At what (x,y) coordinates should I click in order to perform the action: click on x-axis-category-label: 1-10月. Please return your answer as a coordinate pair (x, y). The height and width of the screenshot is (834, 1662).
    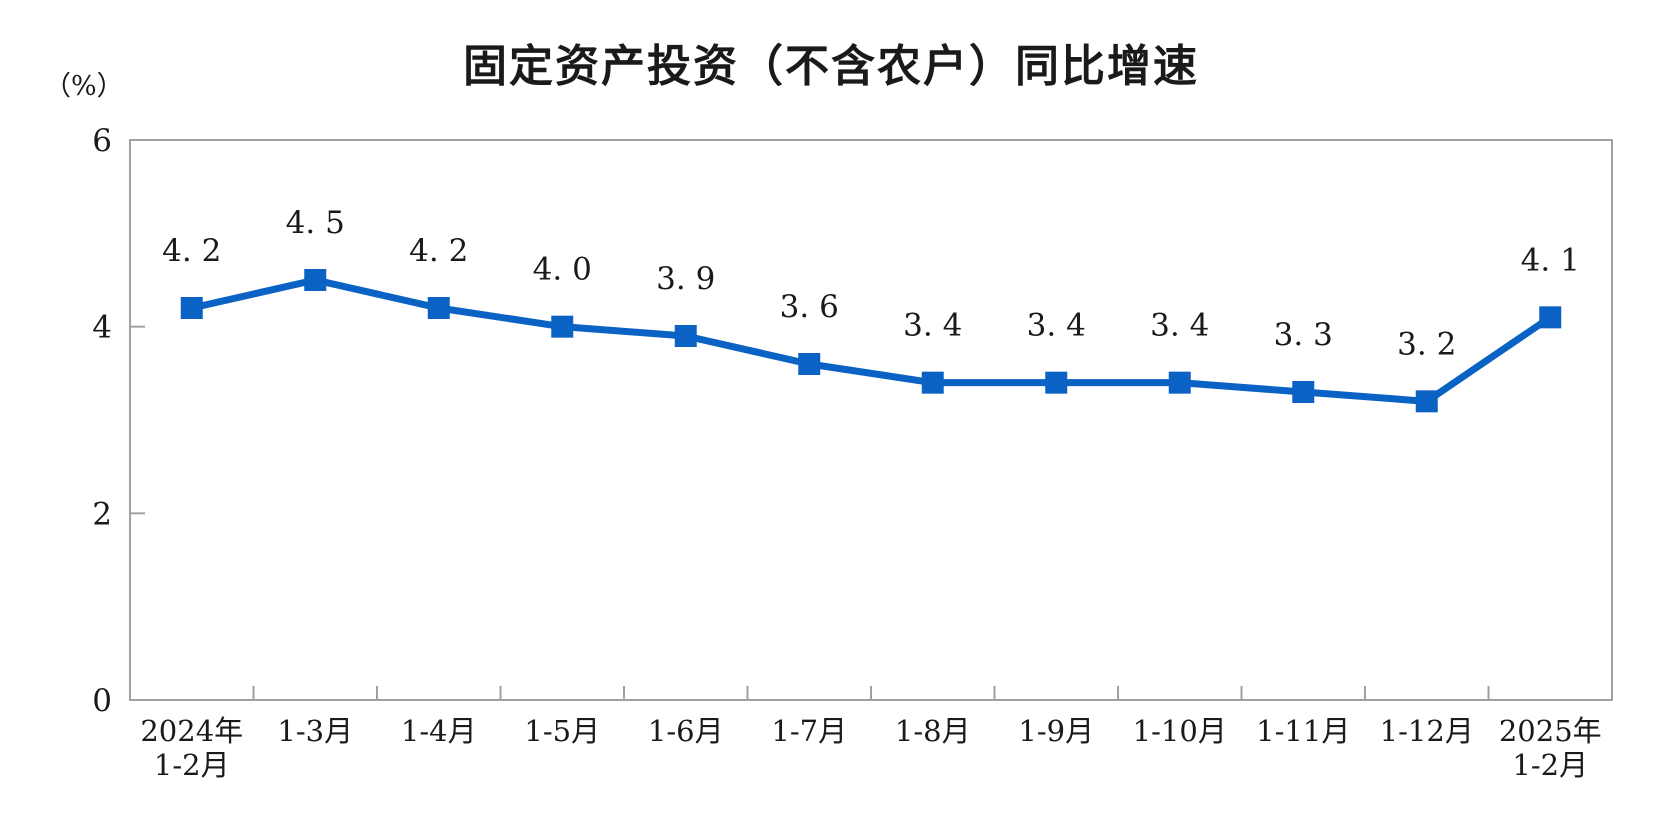
    Looking at the image, I should click on (1180, 731).